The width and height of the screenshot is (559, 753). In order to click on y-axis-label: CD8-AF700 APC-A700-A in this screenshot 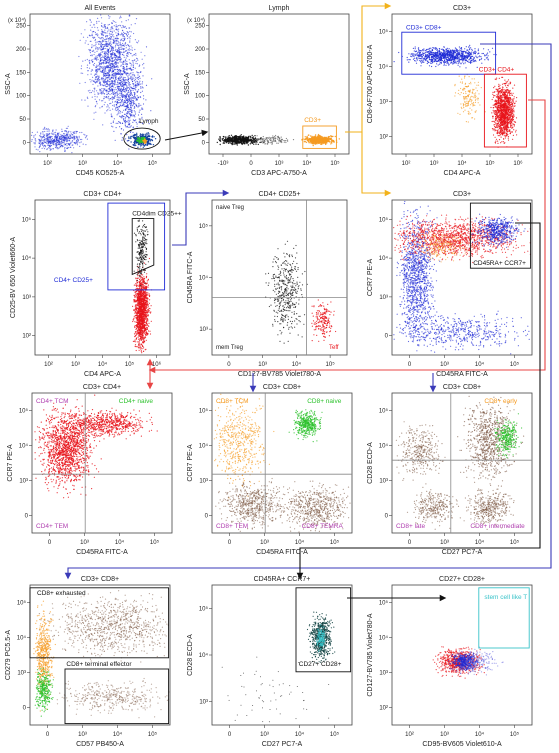, I will do `click(370, 83)`.